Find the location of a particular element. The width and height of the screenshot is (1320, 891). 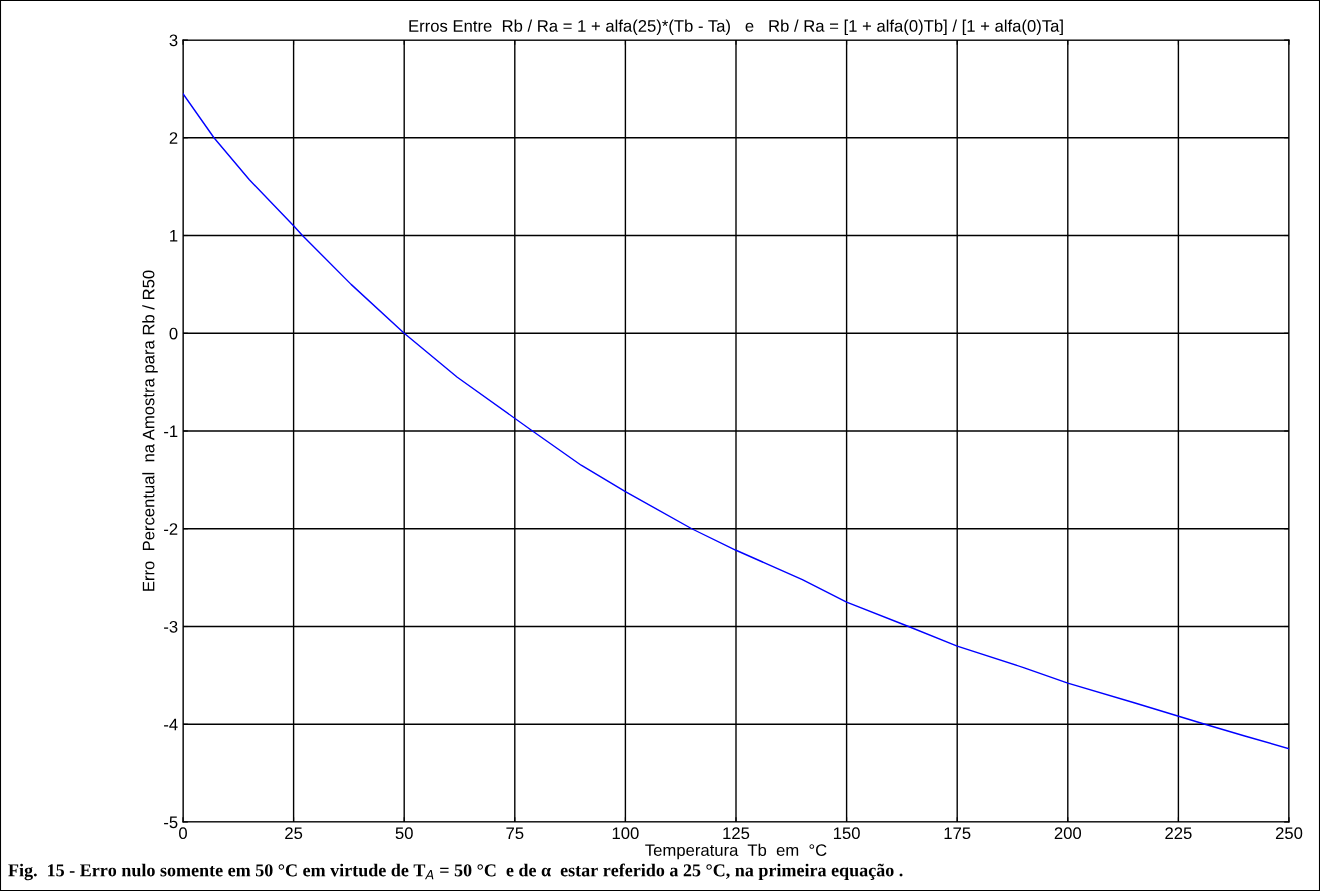

y-axis-title: Erro Percentual na Amostra para Rb / R50 is located at coordinates (150, 430).